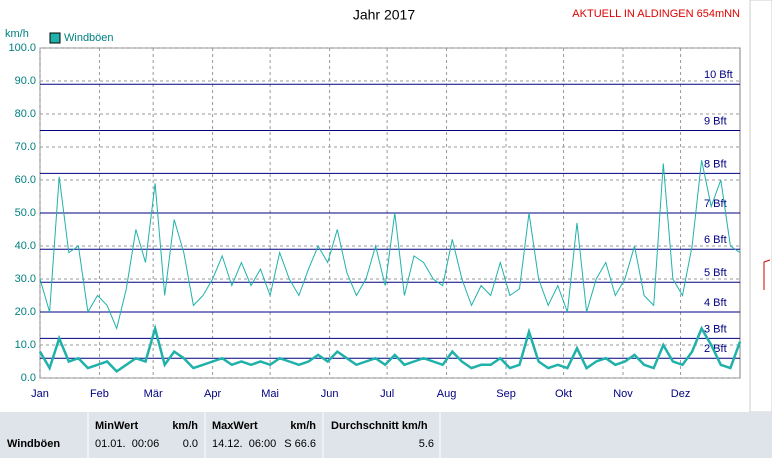  Describe the element at coordinates (623, 394) in the screenshot. I see `x-tick-label: Nov` at that location.